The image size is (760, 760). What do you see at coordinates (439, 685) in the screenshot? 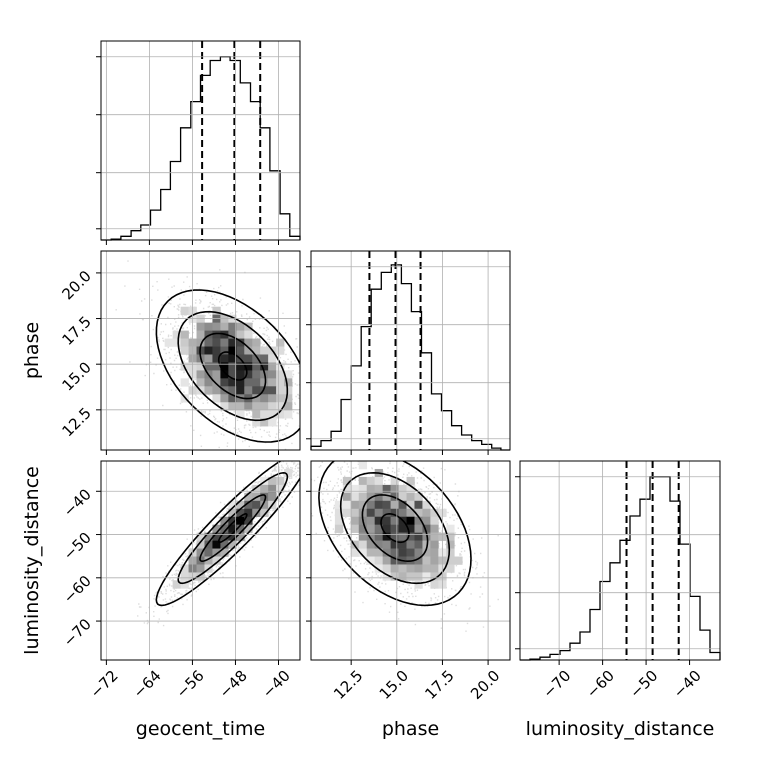
I see `x-tick-label: 17.5` at bounding box center [439, 685].